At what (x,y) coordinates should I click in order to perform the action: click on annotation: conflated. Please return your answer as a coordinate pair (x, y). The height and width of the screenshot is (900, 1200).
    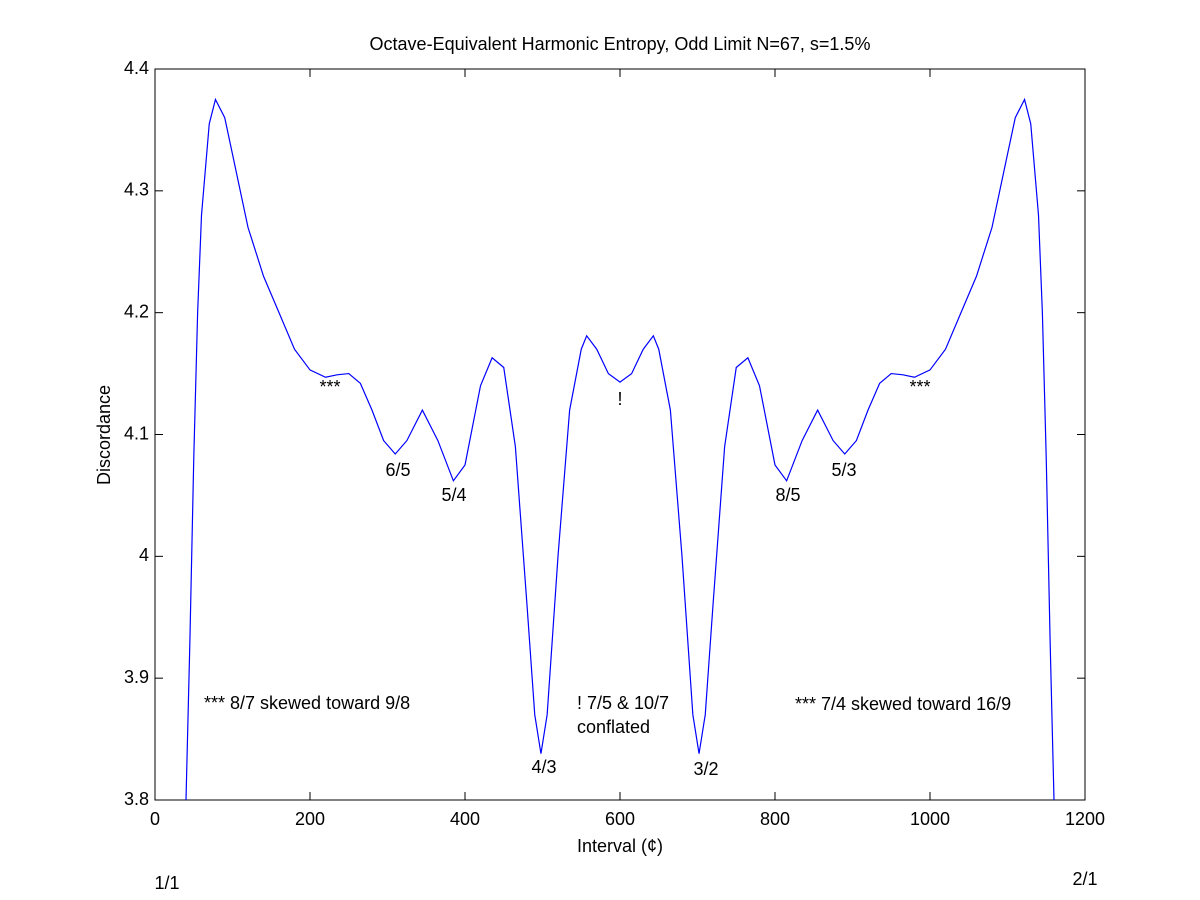
    Looking at the image, I should click on (613, 727).